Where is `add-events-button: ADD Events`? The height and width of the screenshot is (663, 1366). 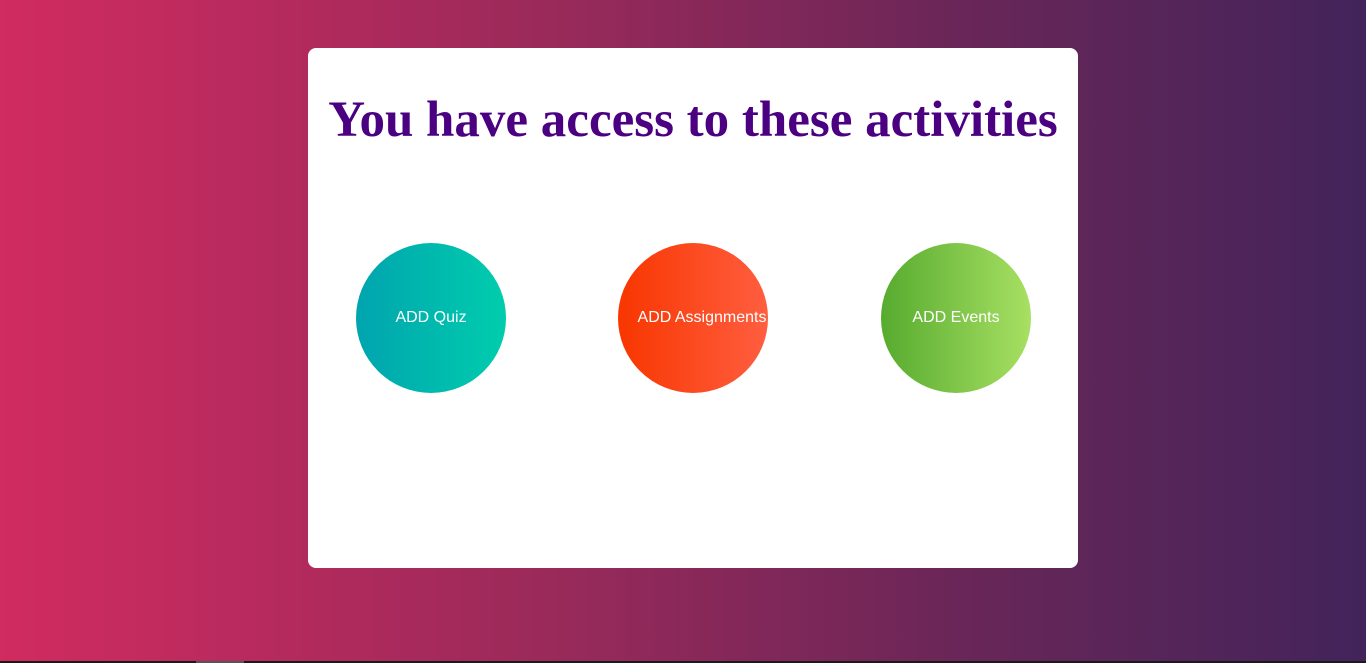 add-events-button: ADD Events is located at coordinates (956, 318).